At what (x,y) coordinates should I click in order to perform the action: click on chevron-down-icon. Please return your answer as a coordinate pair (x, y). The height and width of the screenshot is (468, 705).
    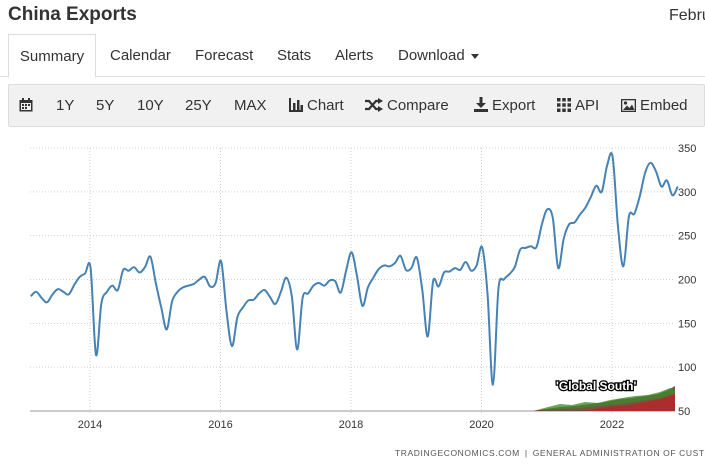
    Looking at the image, I should click on (474, 56).